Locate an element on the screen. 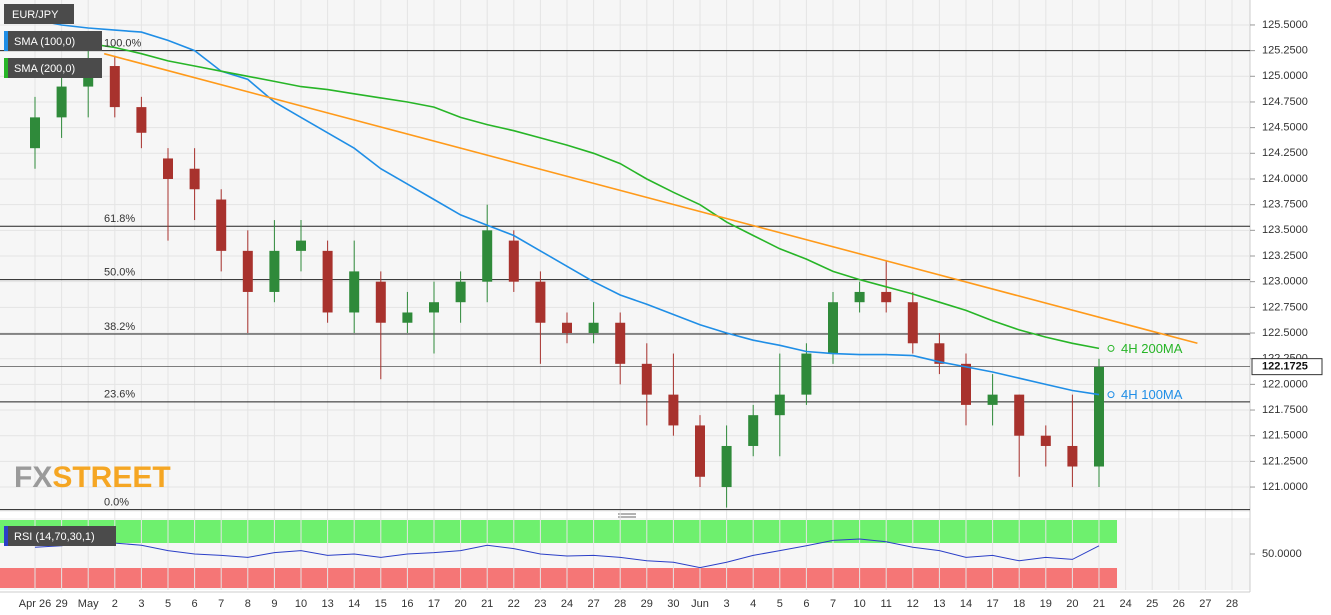 The height and width of the screenshot is (615, 1331). x-tick-label: 16 is located at coordinates (407, 604).